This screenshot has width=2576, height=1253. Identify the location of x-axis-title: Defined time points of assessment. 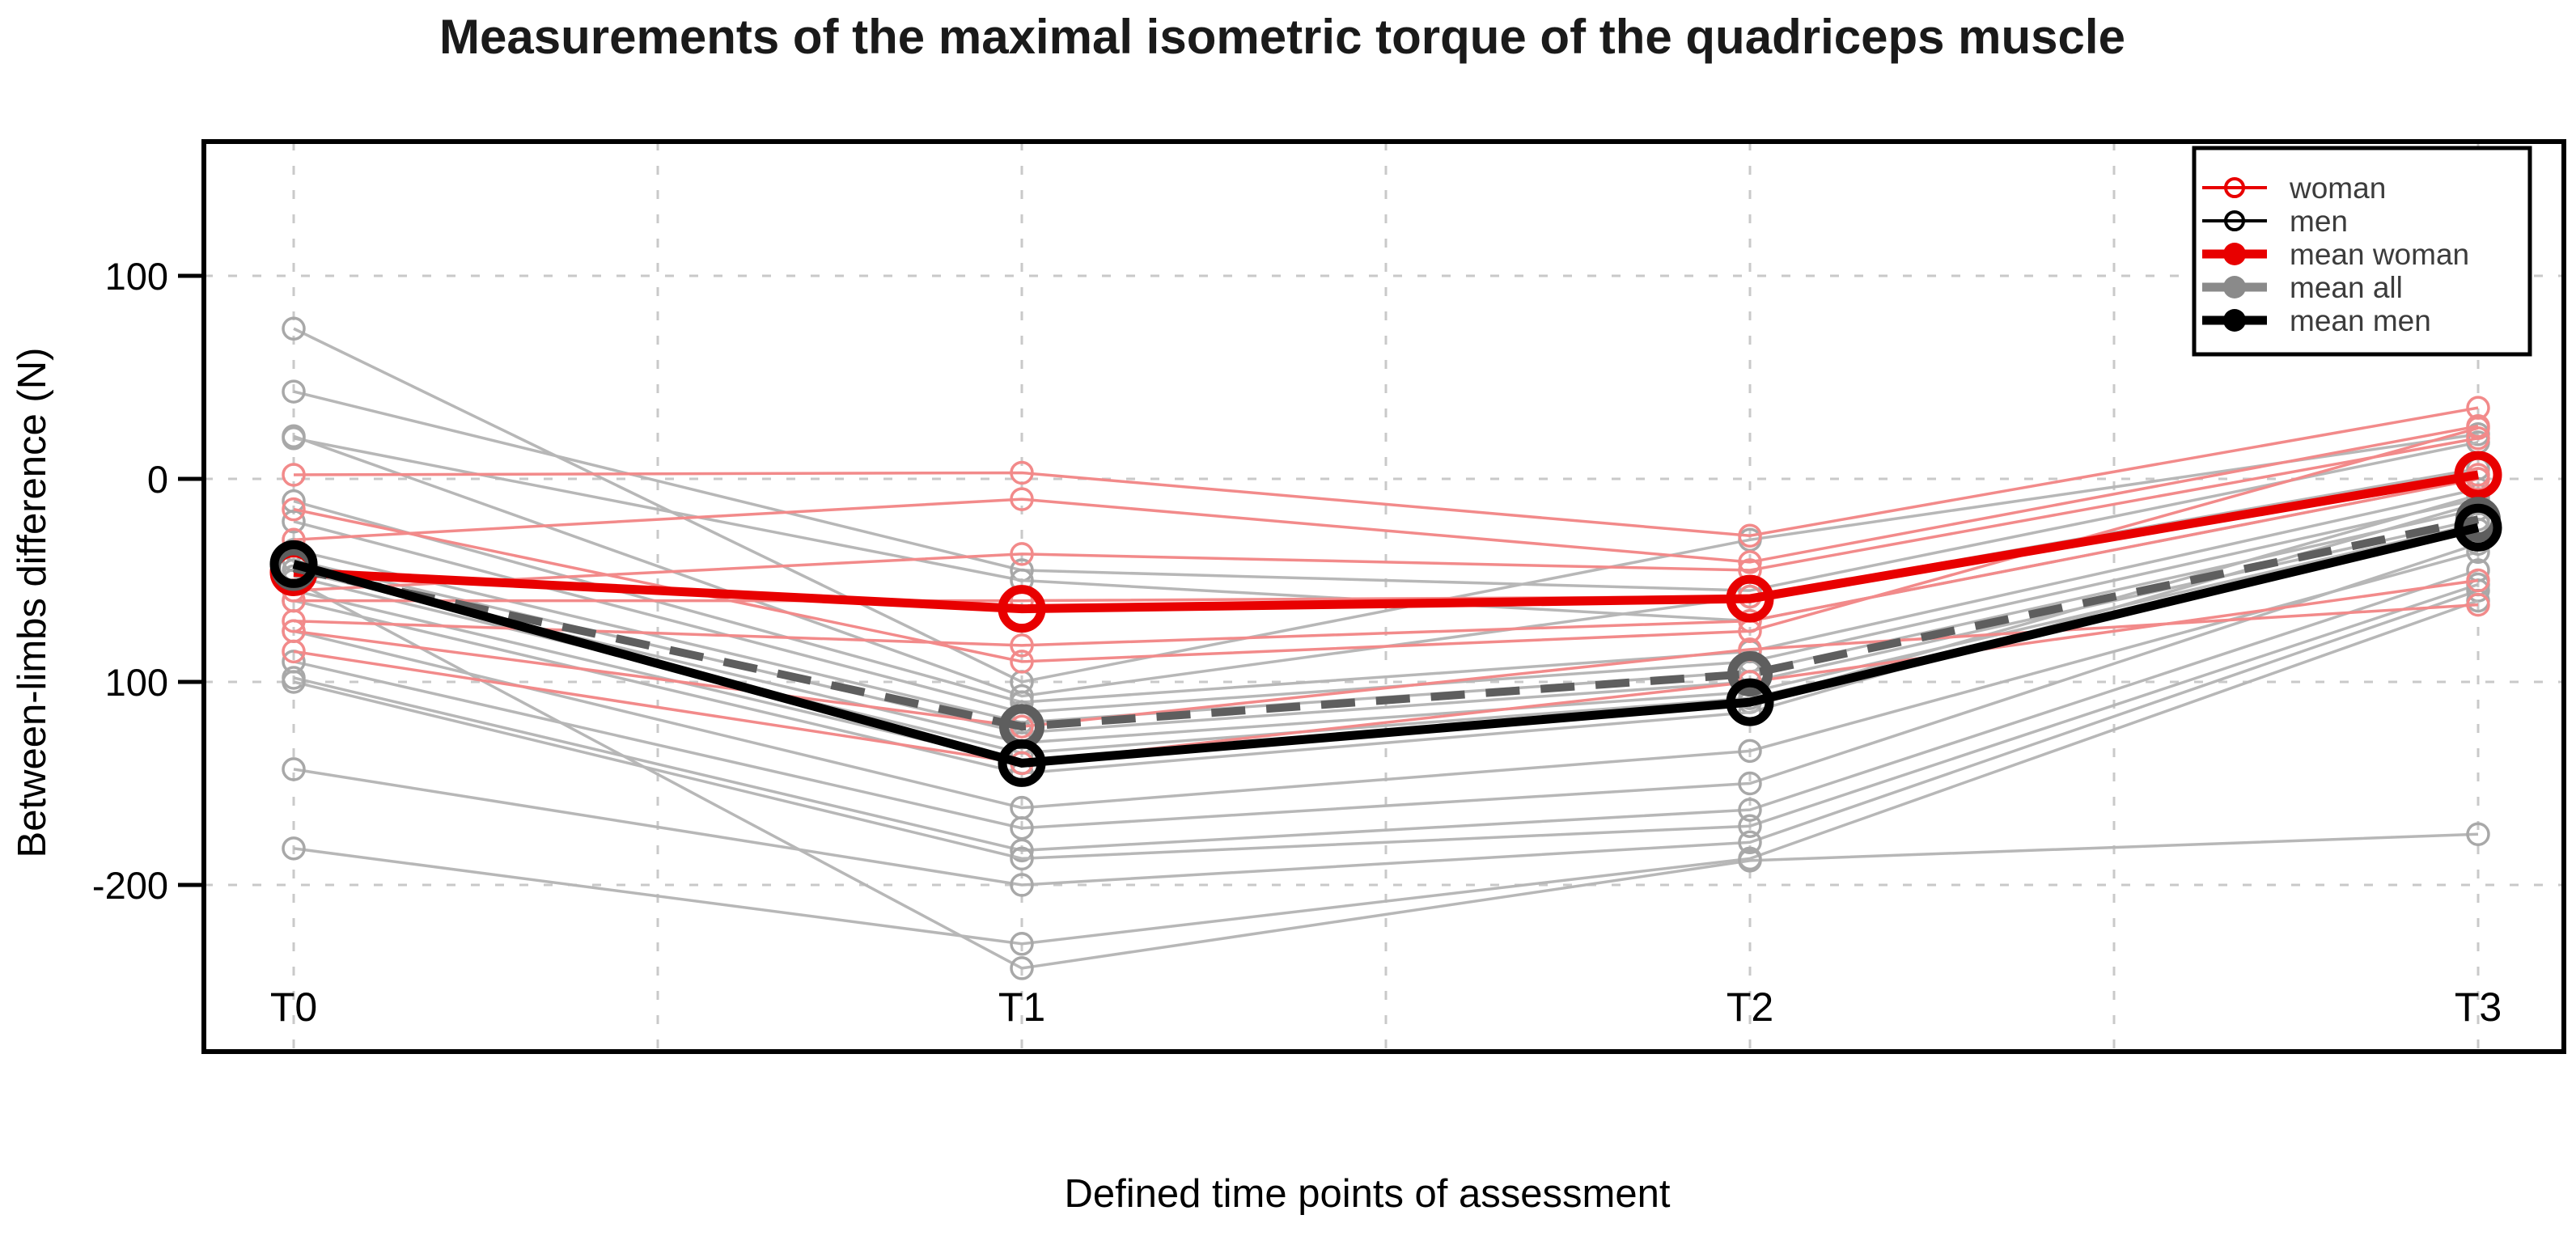
(1368, 1194).